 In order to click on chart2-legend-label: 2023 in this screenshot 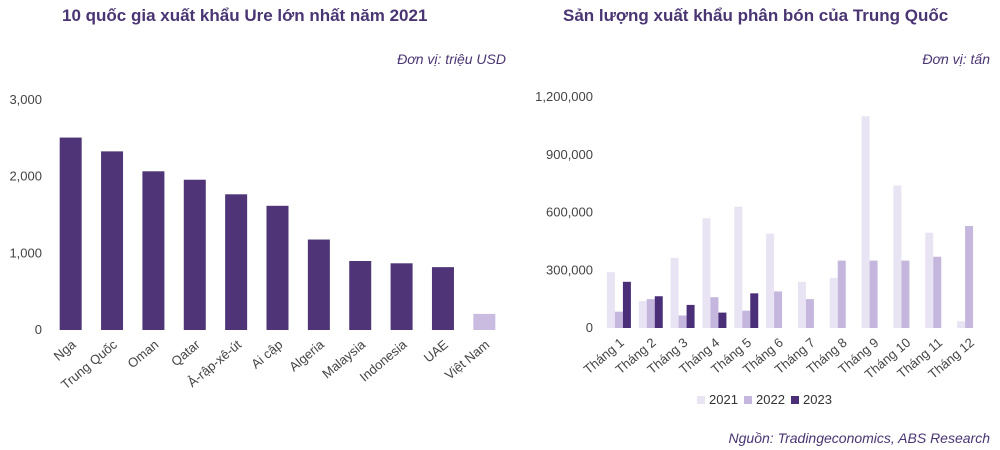, I will do `click(817, 399)`.